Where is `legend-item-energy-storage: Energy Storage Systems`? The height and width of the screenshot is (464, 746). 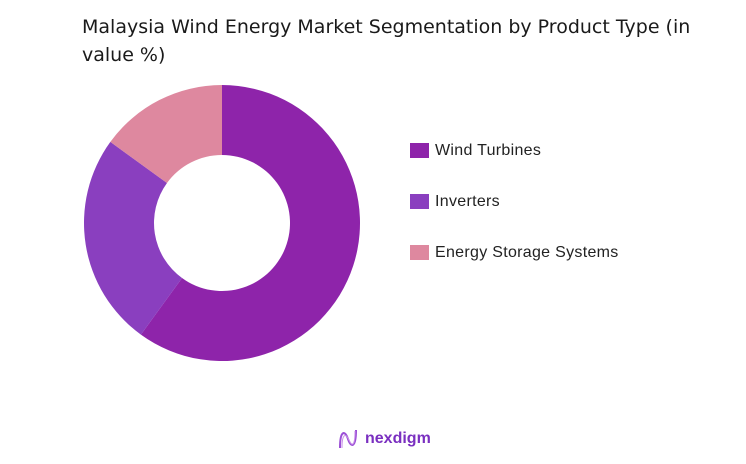 legend-item-energy-storage: Energy Storage Systems is located at coordinates (514, 252).